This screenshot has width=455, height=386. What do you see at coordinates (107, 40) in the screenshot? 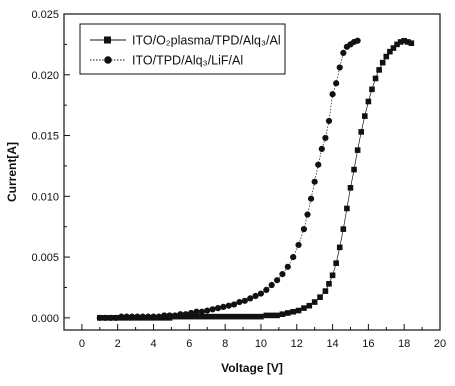
I see `legend-marker-square` at bounding box center [107, 40].